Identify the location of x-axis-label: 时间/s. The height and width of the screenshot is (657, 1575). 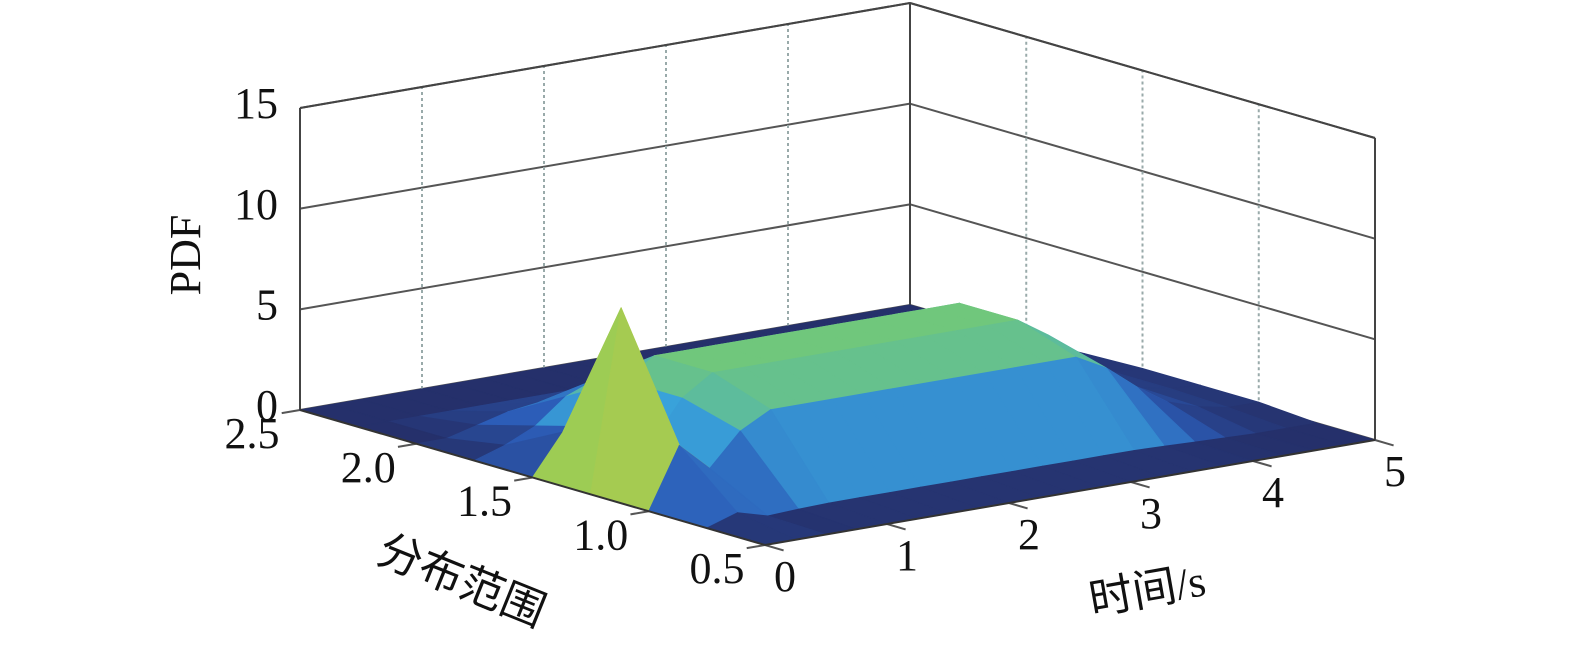
(1147, 590).